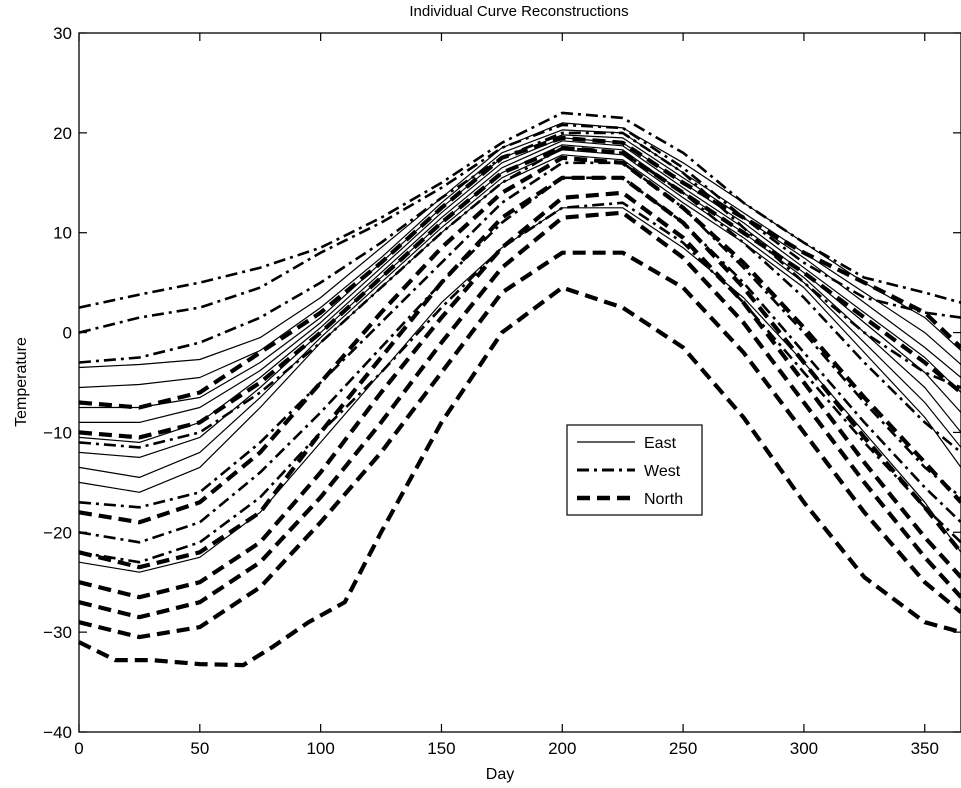  I want to click on x-tick-label-100: 100, so click(320, 748).